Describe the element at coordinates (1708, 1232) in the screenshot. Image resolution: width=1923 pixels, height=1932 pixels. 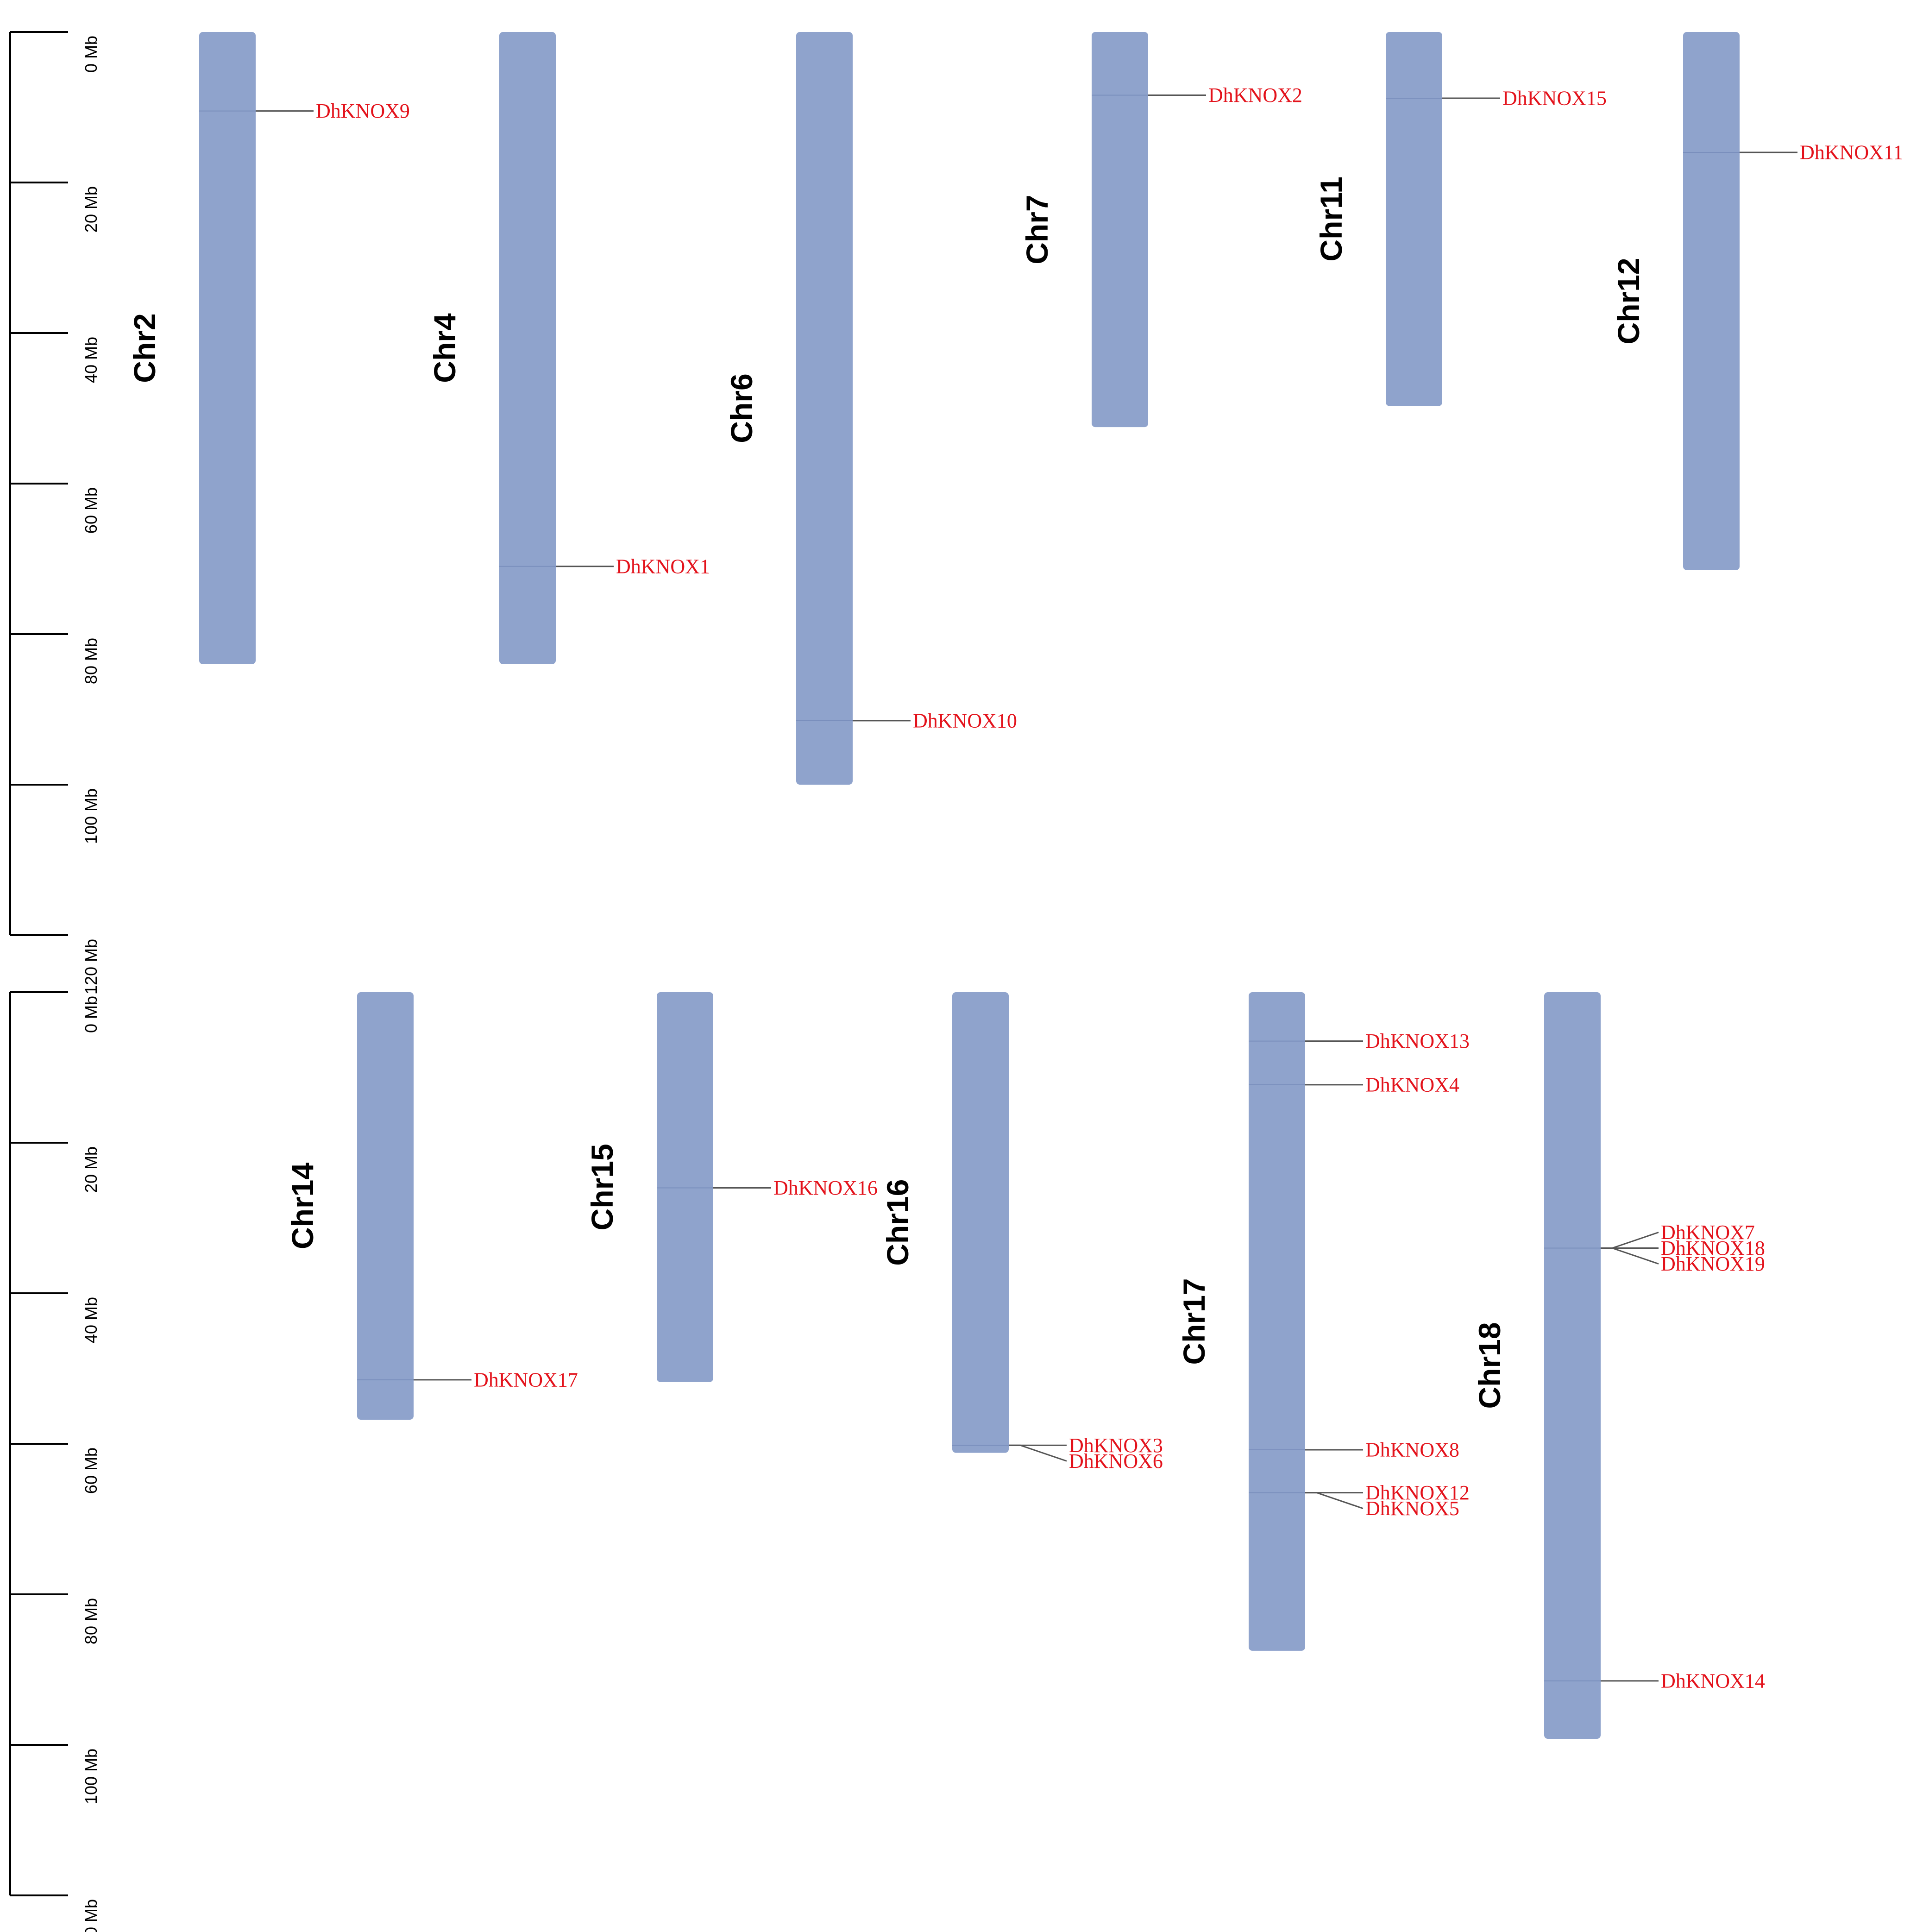
I see `gene-label: DhKNOX7` at that location.